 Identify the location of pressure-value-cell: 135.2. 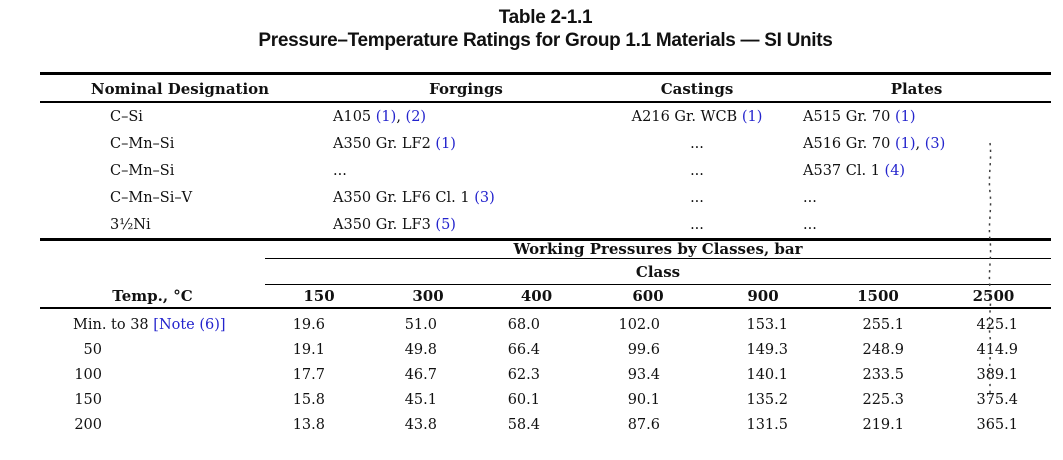
(767, 400).